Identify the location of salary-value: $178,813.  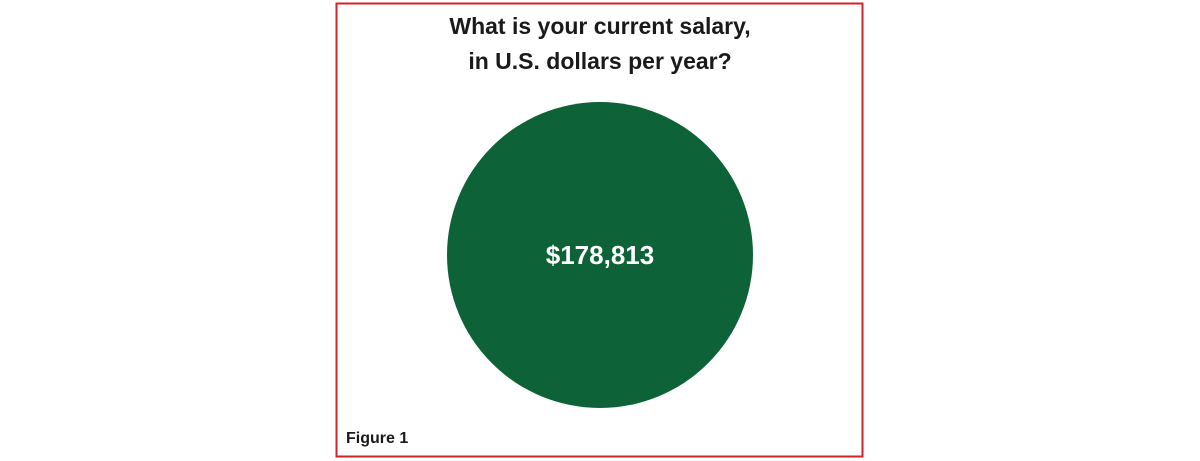
(600, 255).